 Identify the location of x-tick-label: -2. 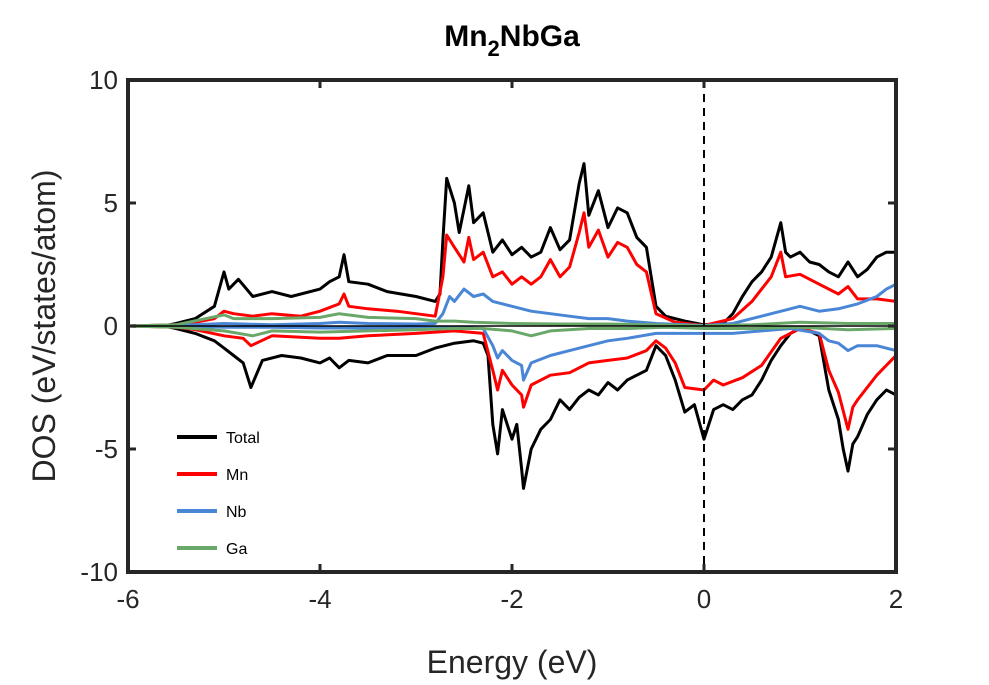
(511, 599).